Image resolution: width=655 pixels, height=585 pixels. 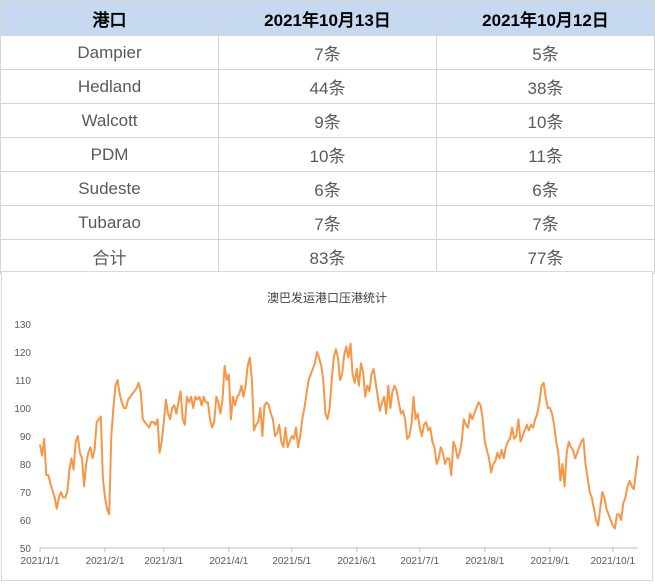 I want to click on table-row: Tubarao 7条 7条, so click(x=327, y=222).